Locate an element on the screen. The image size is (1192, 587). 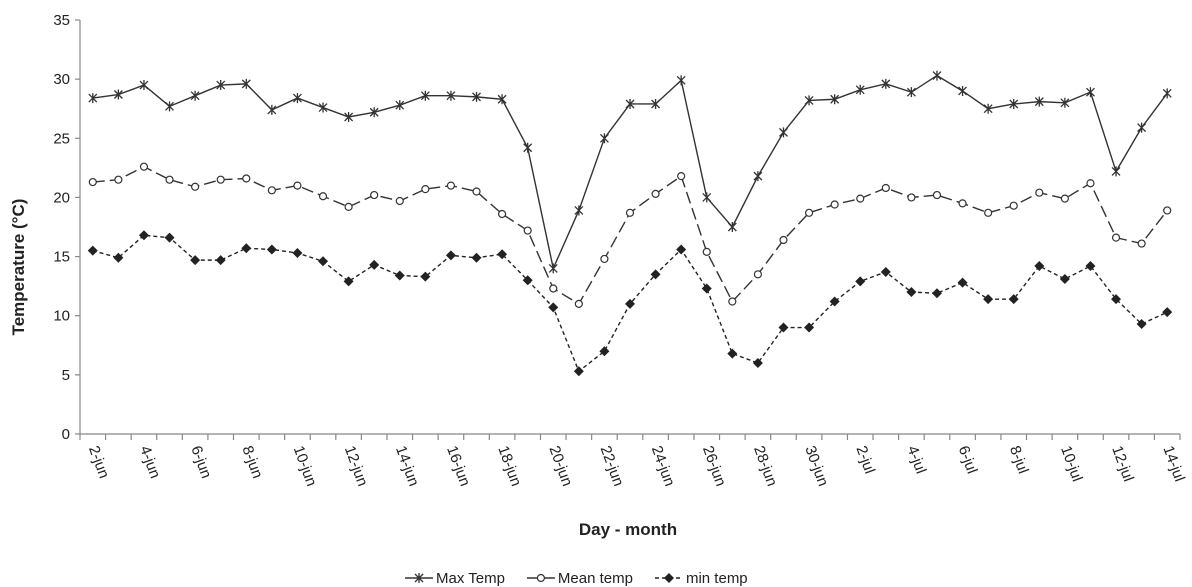
x-tick-label: 2-jul is located at coordinates (865, 460).